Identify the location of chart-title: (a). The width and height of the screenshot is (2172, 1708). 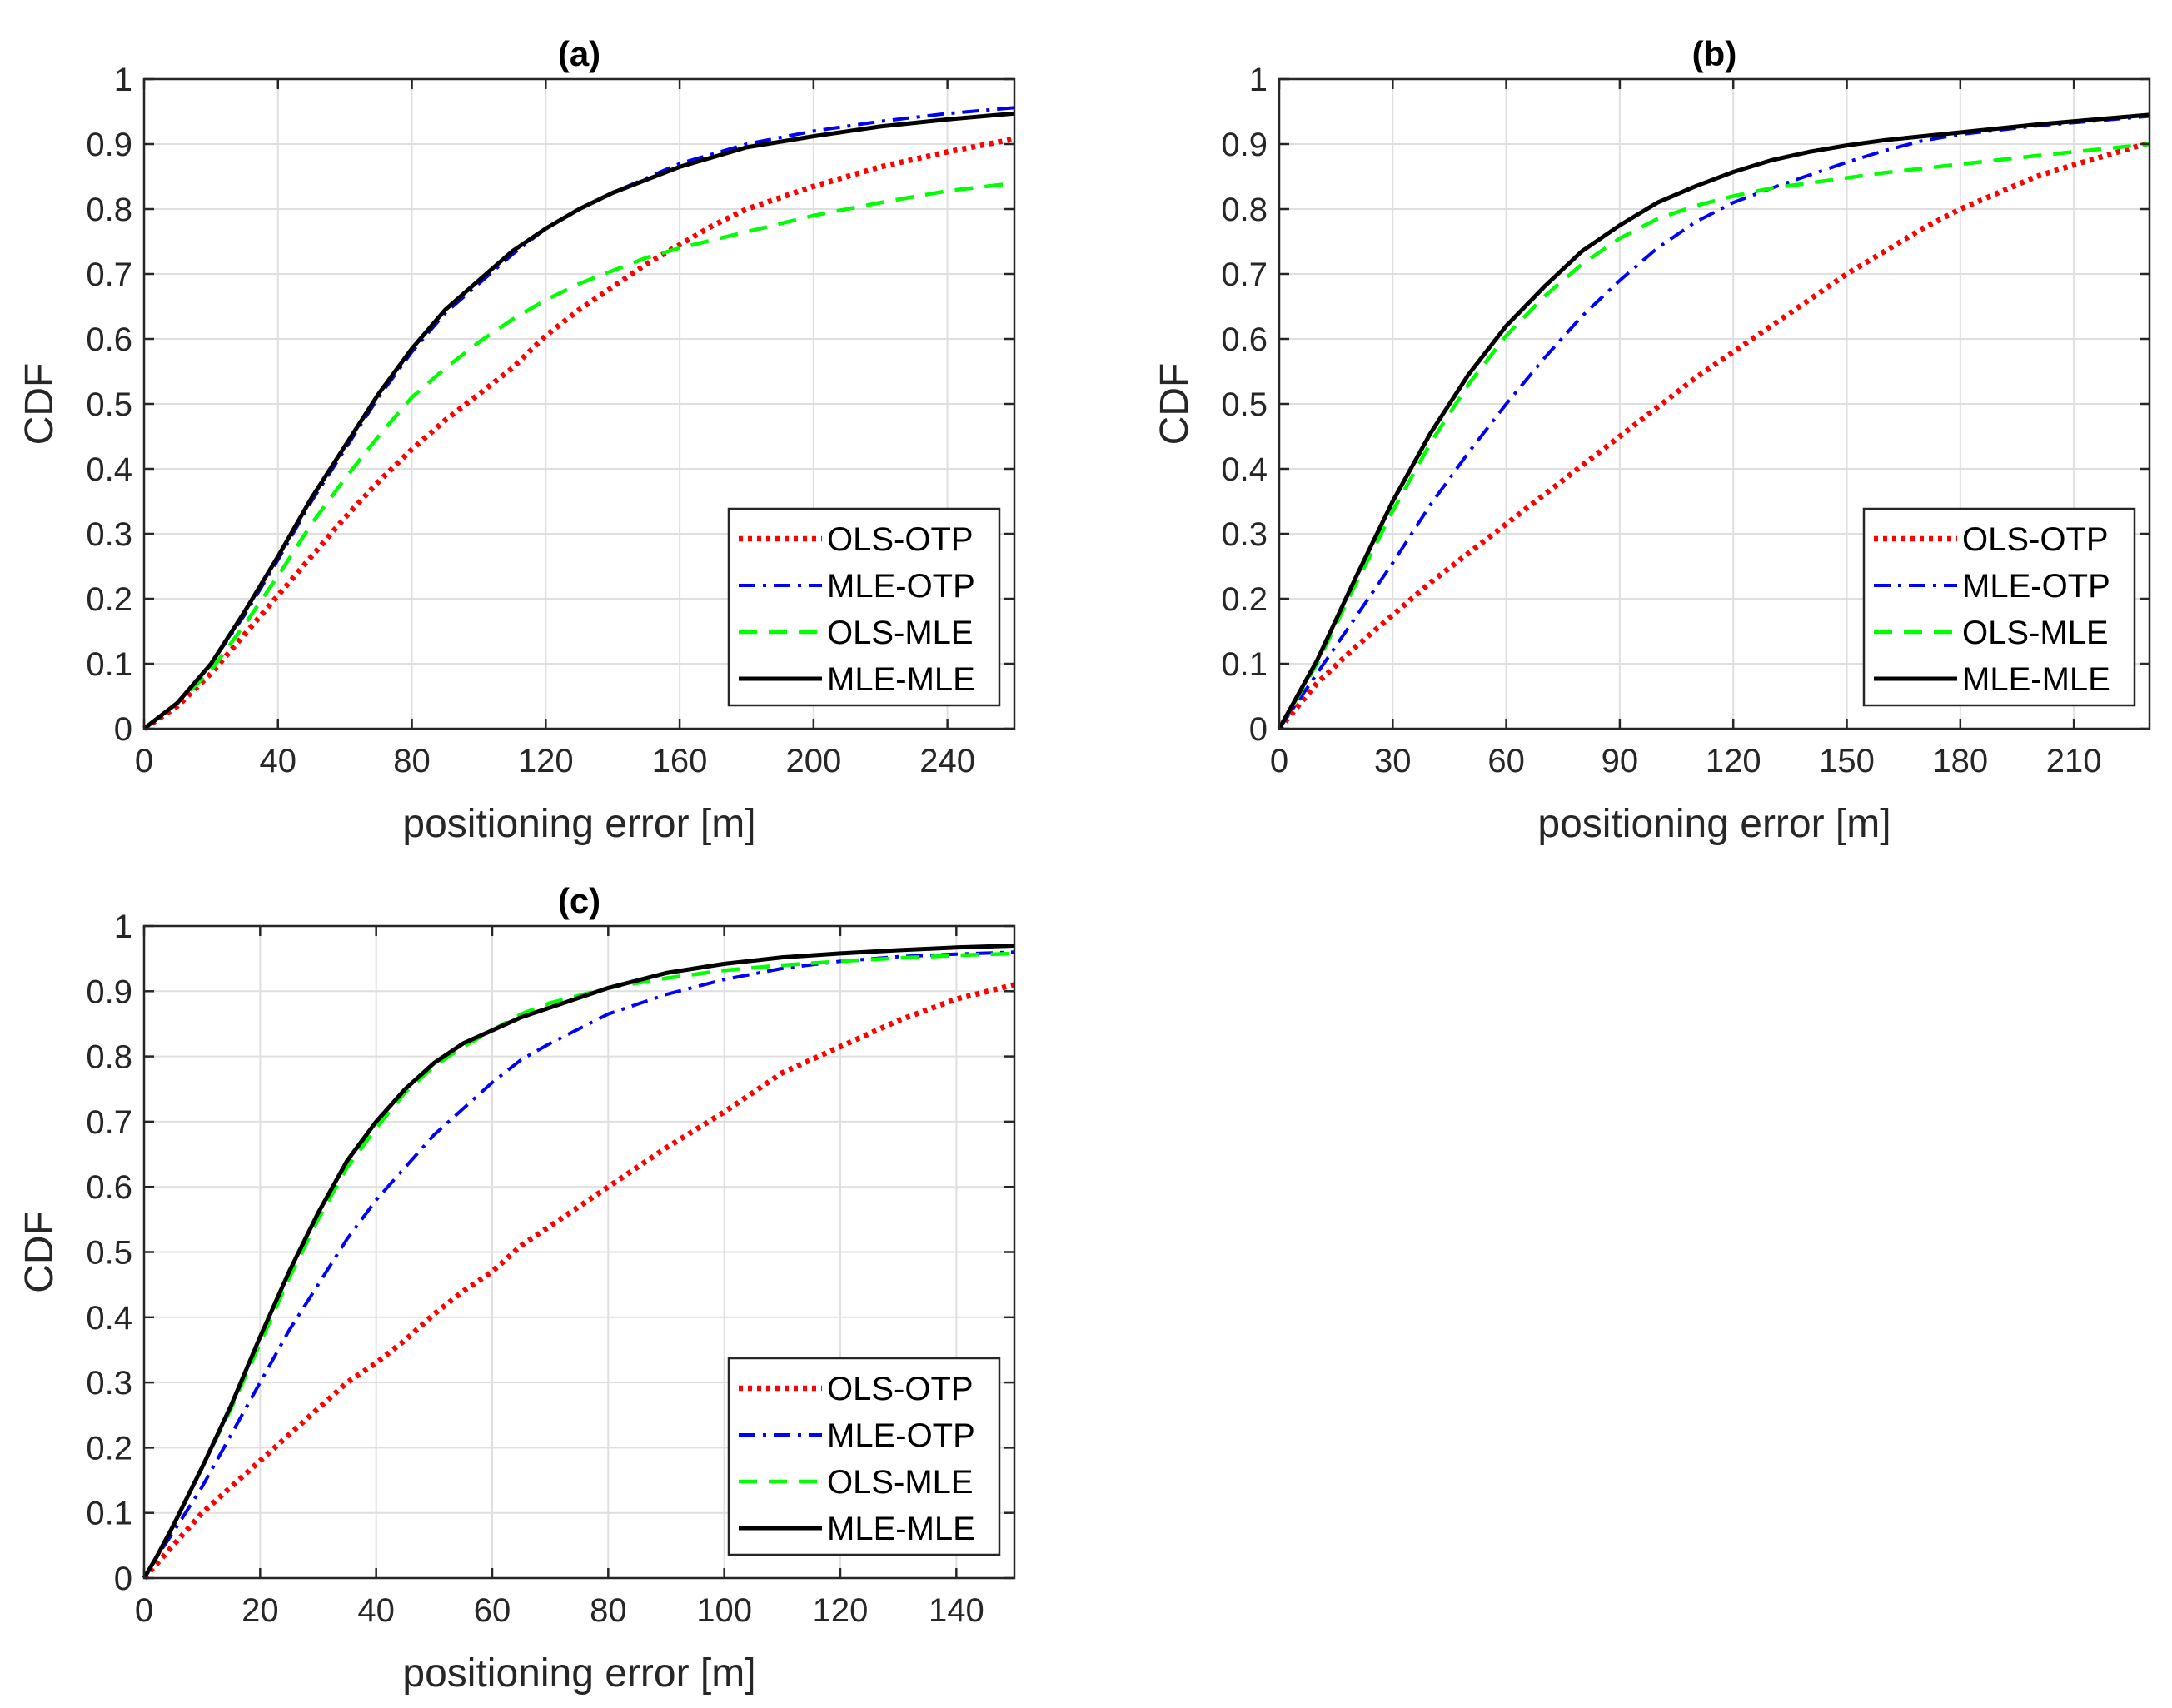
(579, 53).